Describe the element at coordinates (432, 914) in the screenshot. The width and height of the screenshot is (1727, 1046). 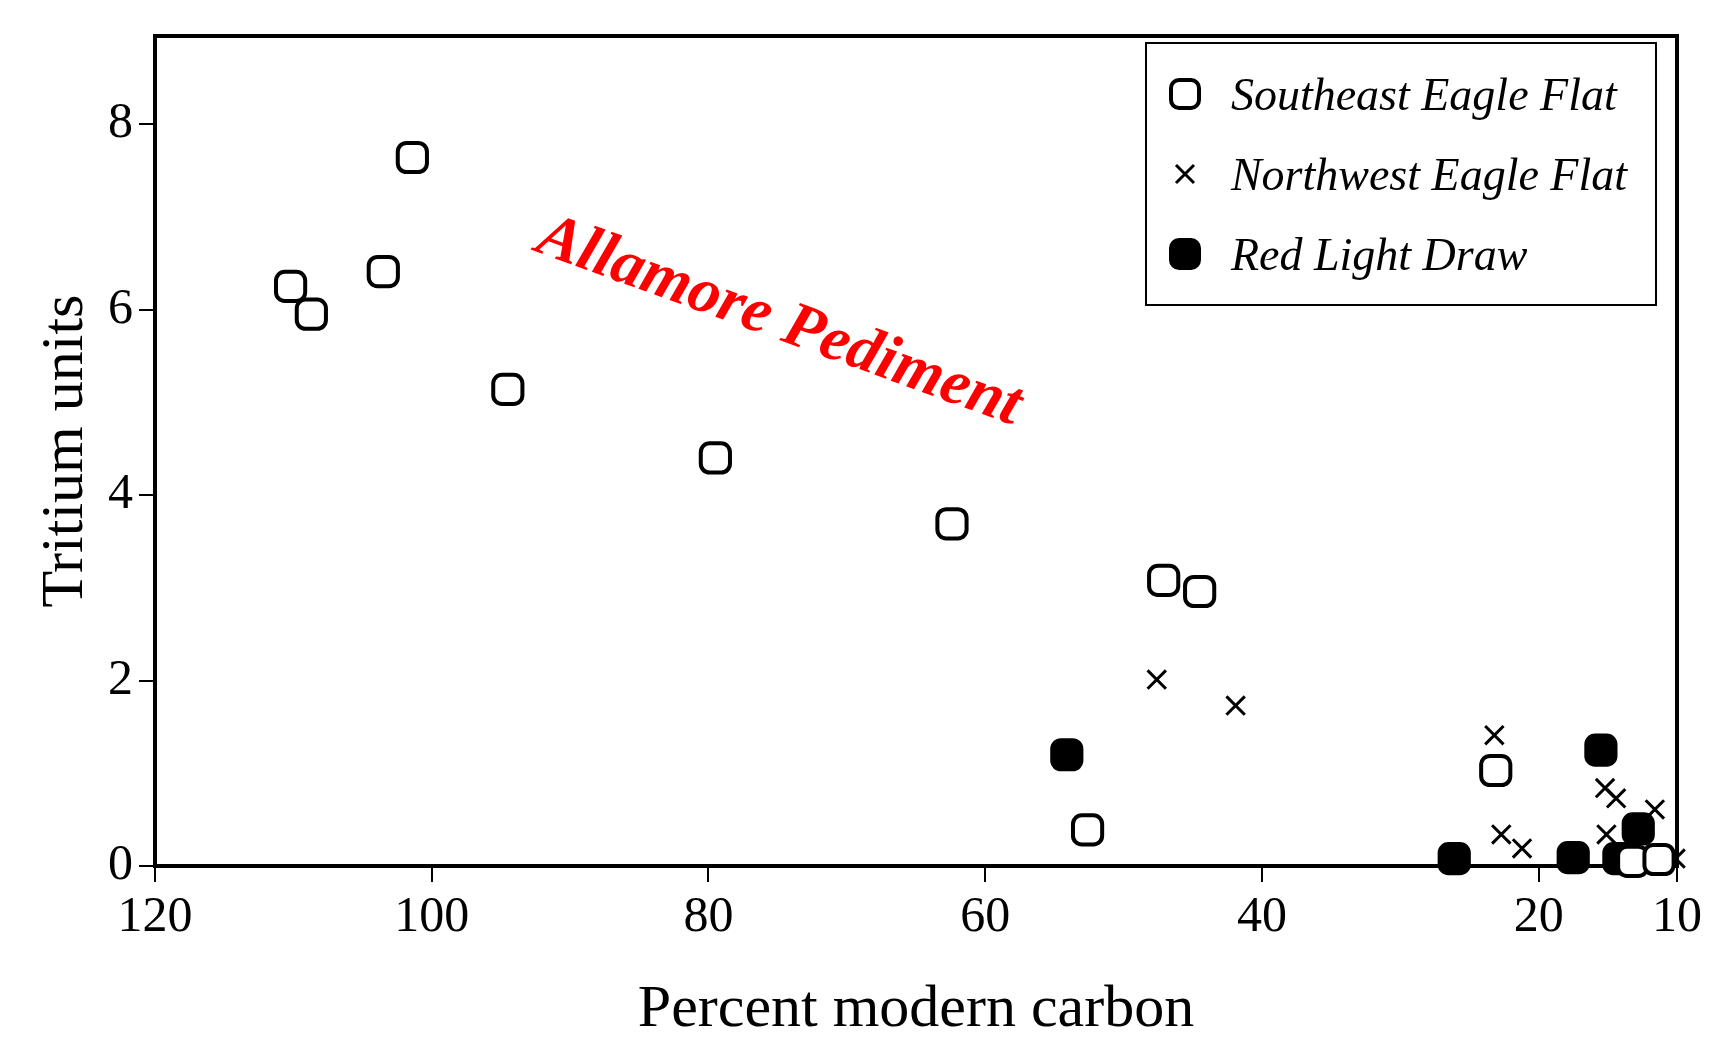
I see `x-tick-label: 100` at that location.